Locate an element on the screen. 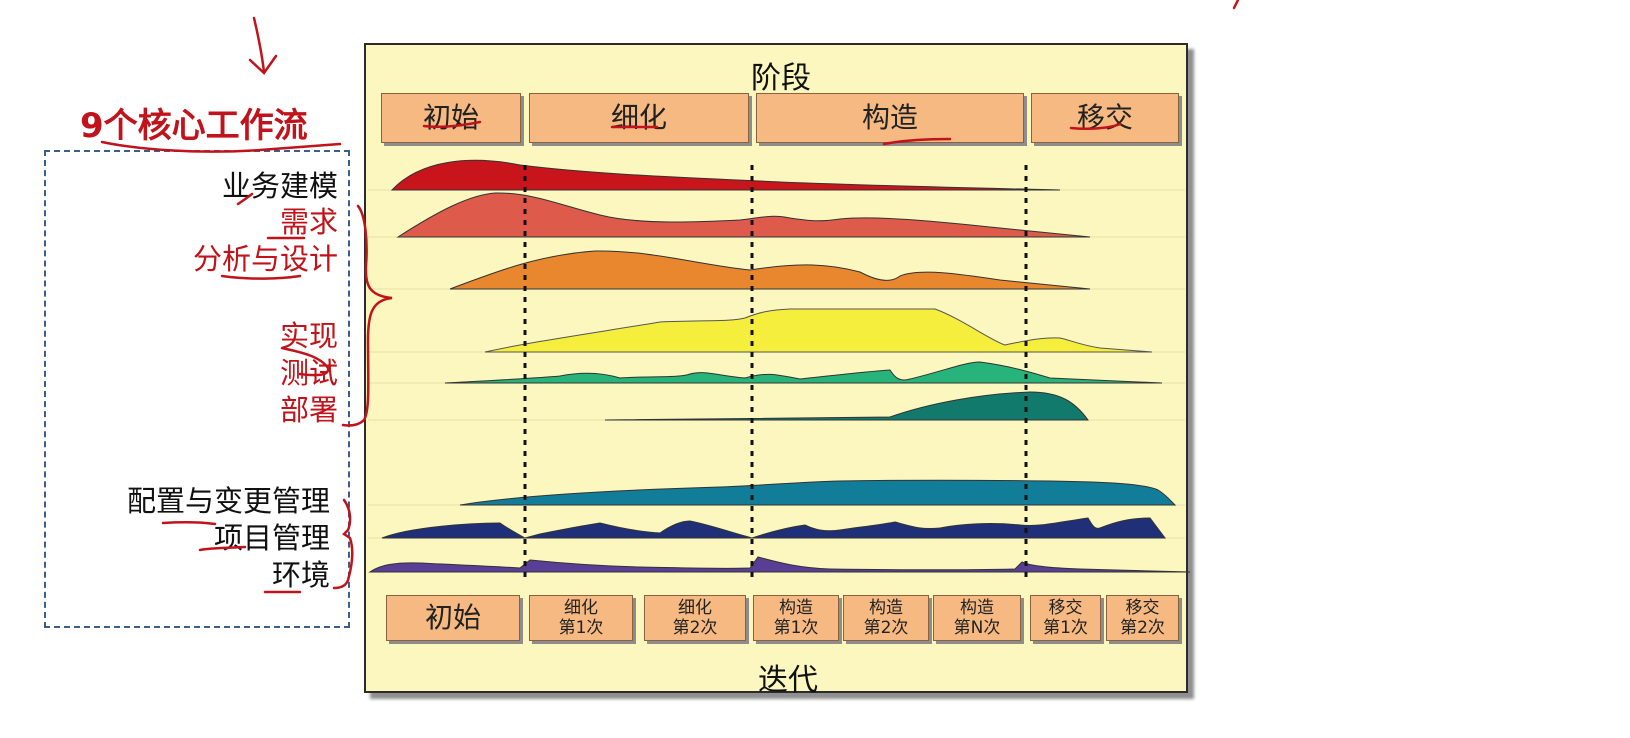 The height and width of the screenshot is (738, 1630). iterations-title: 迭代 is located at coordinates (788, 680).